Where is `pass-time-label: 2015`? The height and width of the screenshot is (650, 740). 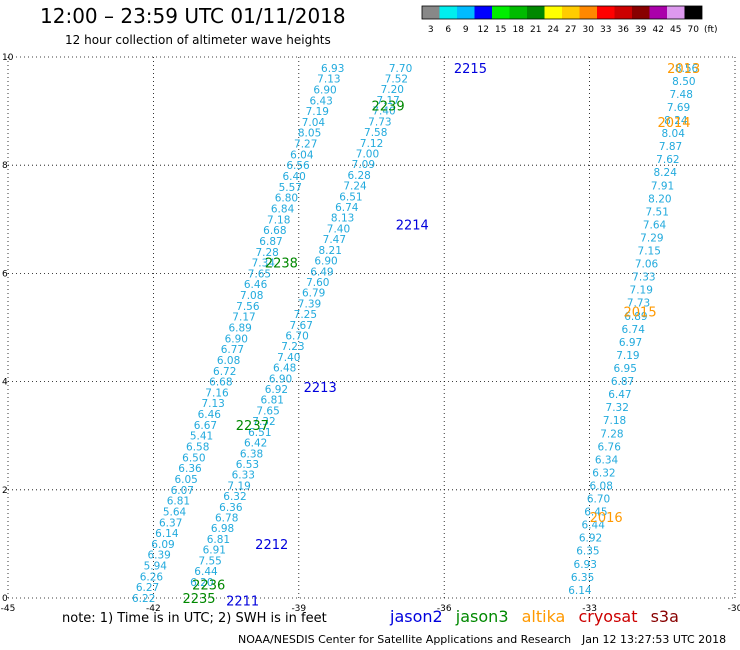
pass-time-label: 2015 is located at coordinates (640, 312).